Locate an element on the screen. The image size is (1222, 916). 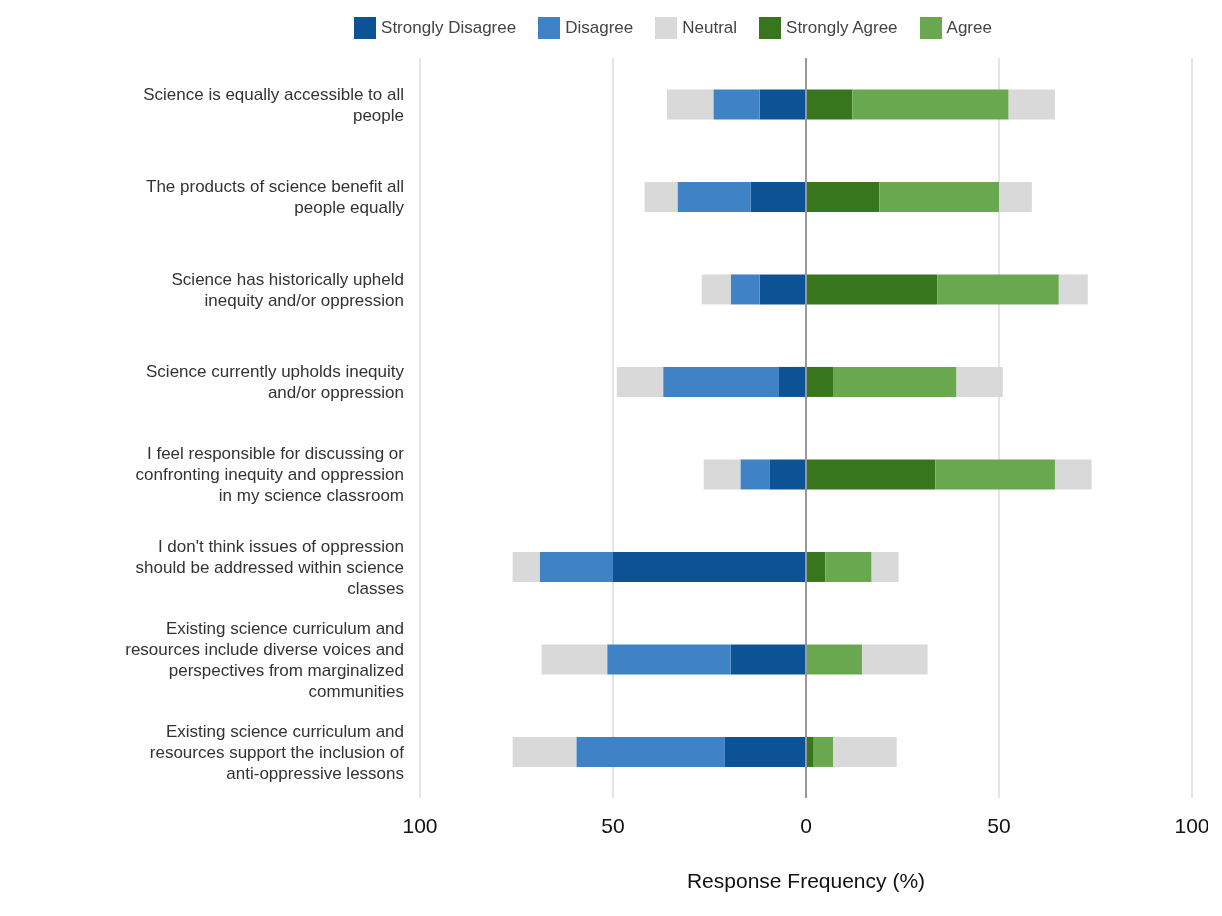
y-tick-label: The products of science benefit all people equally is located at coordinates (275, 197).